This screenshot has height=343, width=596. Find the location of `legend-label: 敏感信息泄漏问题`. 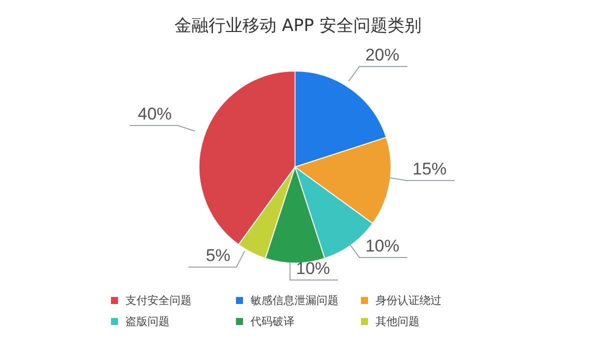

legend-label: 敏感信息泄漏问题 is located at coordinates (294, 300).